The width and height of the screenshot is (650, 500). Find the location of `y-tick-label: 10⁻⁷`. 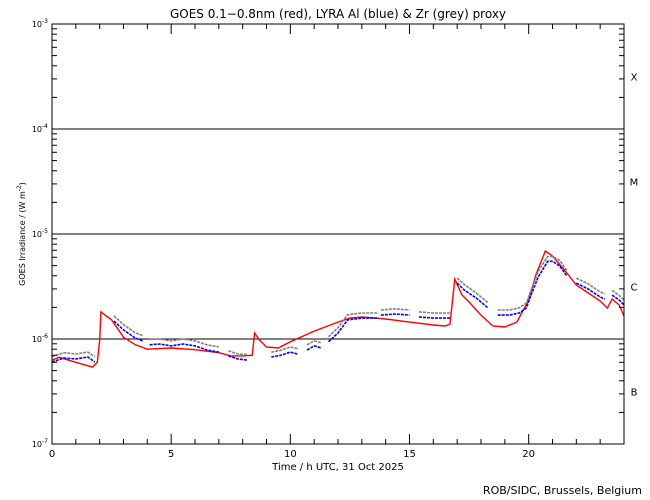

y-tick-label: 10⁻⁷ is located at coordinates (40, 443).